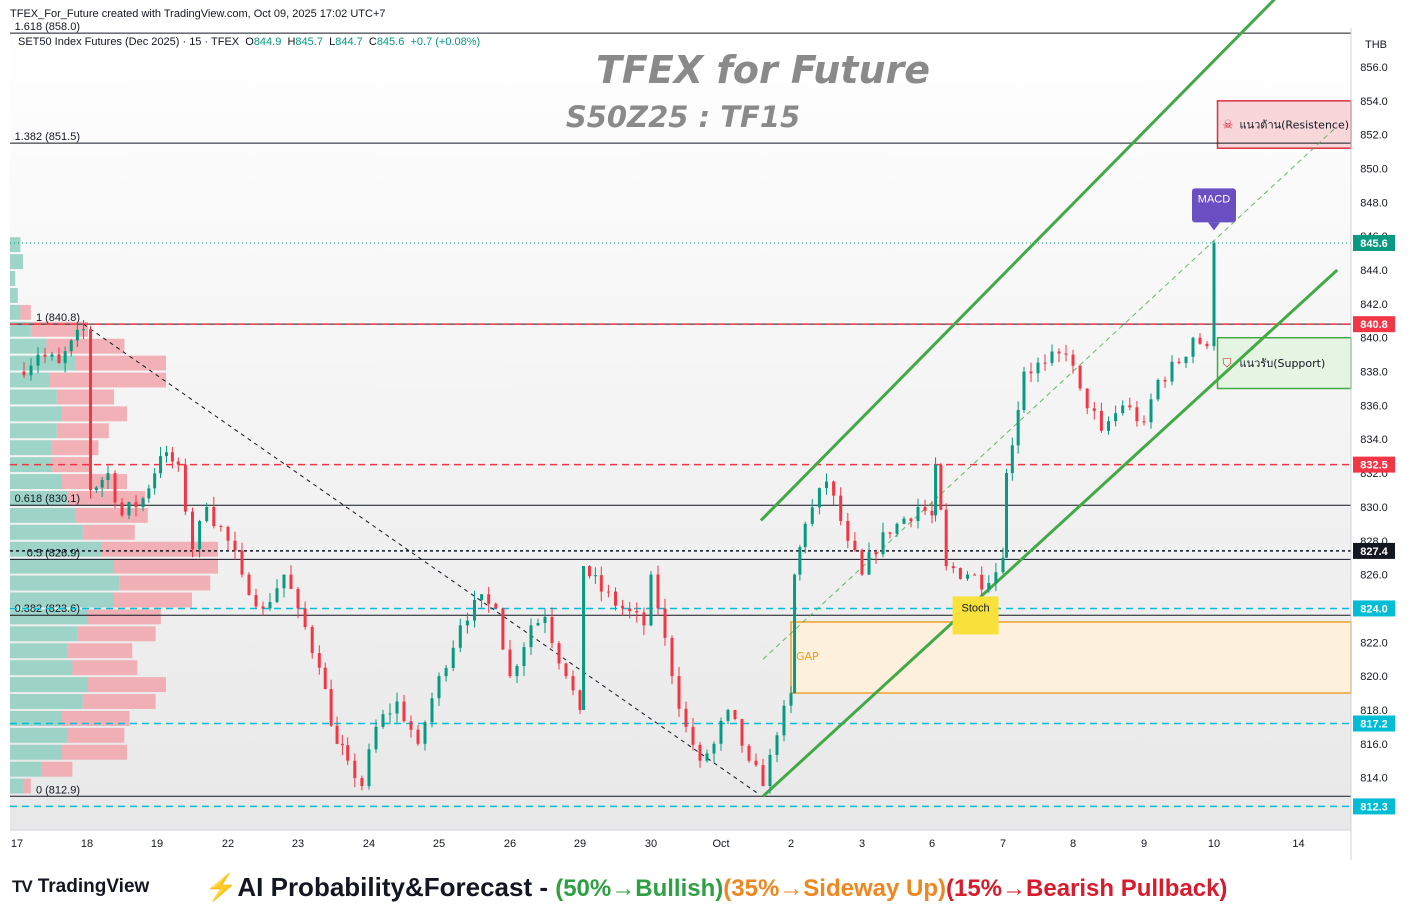  I want to click on low-value: 844.7, so click(349, 42).